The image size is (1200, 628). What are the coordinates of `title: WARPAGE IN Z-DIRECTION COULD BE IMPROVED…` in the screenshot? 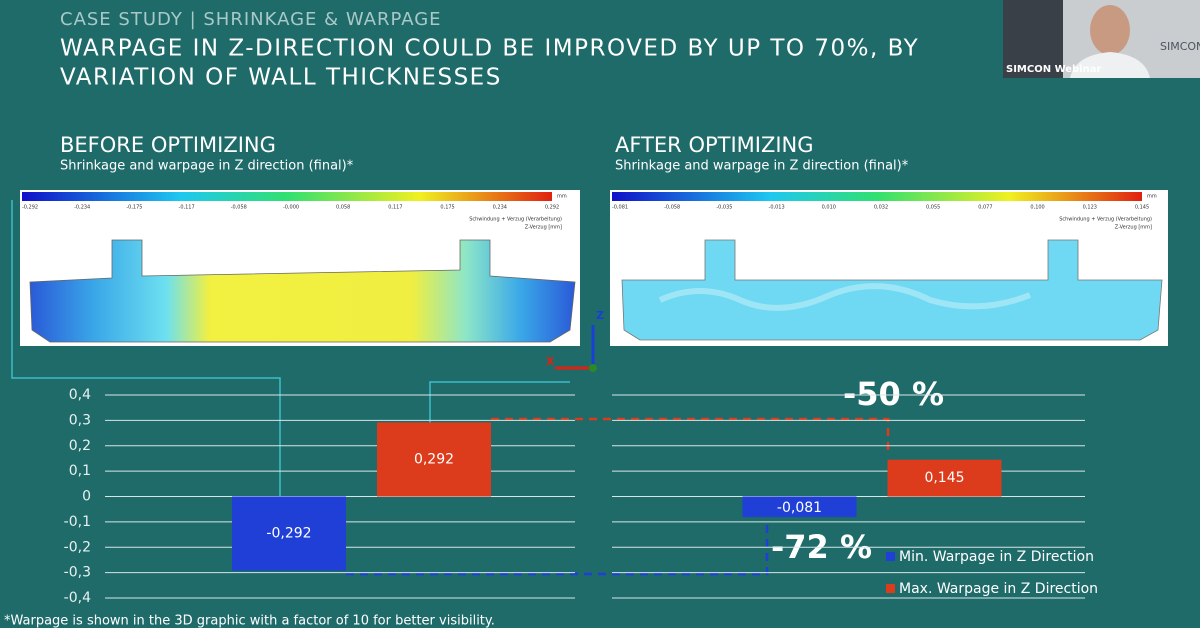 It's located at (489, 49).